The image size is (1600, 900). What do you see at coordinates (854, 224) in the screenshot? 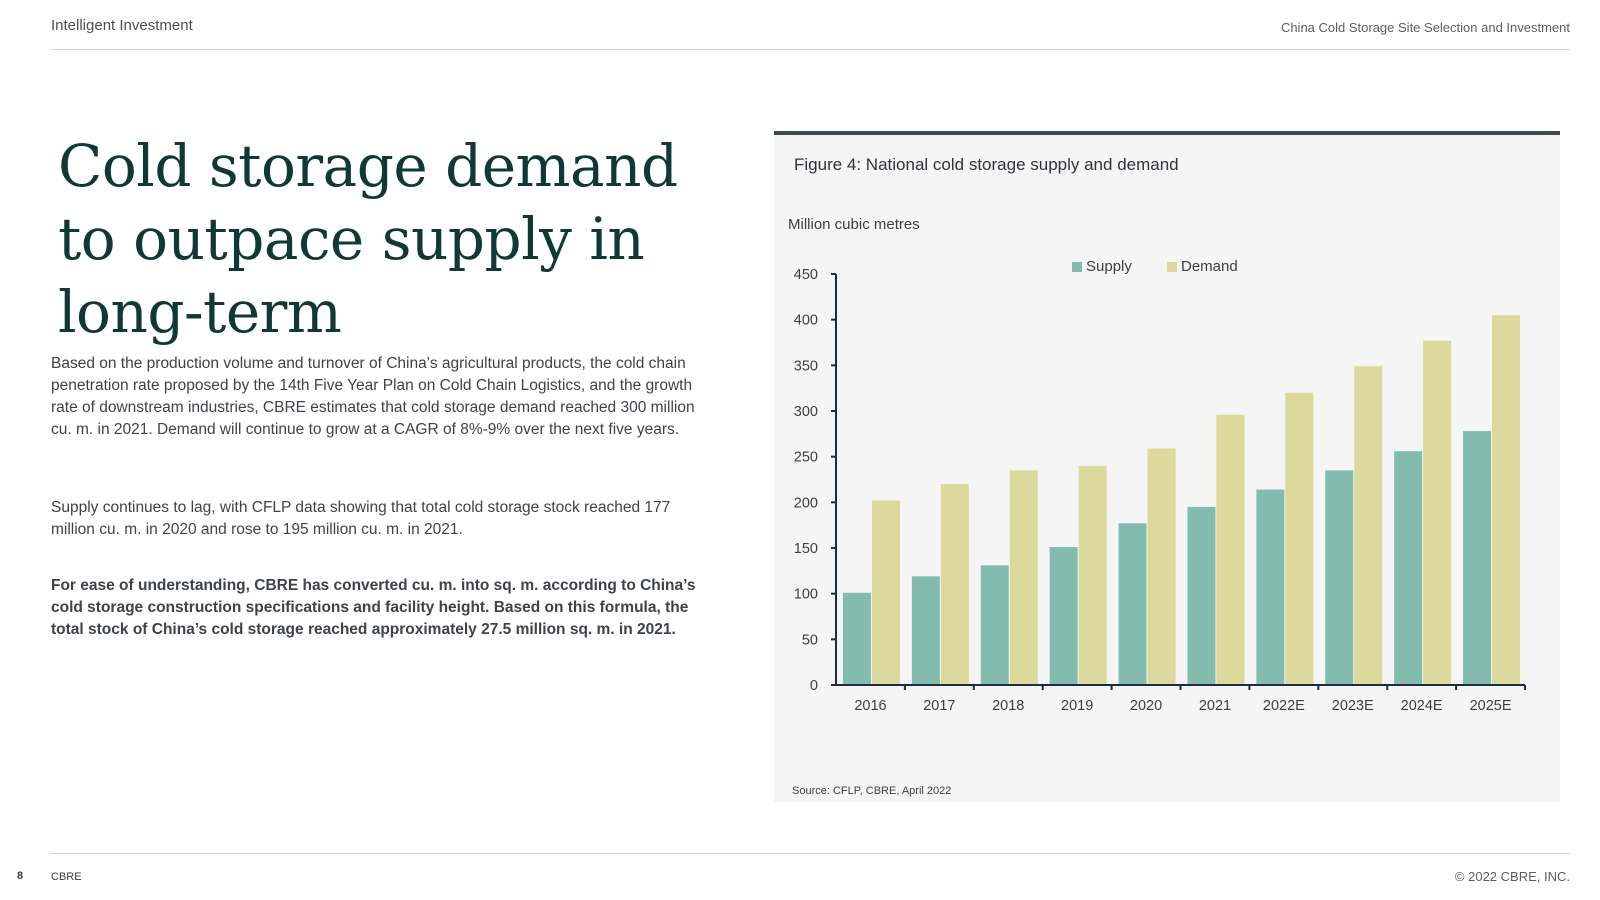
I see `y-axis-unit-label: Million cubic metres` at bounding box center [854, 224].